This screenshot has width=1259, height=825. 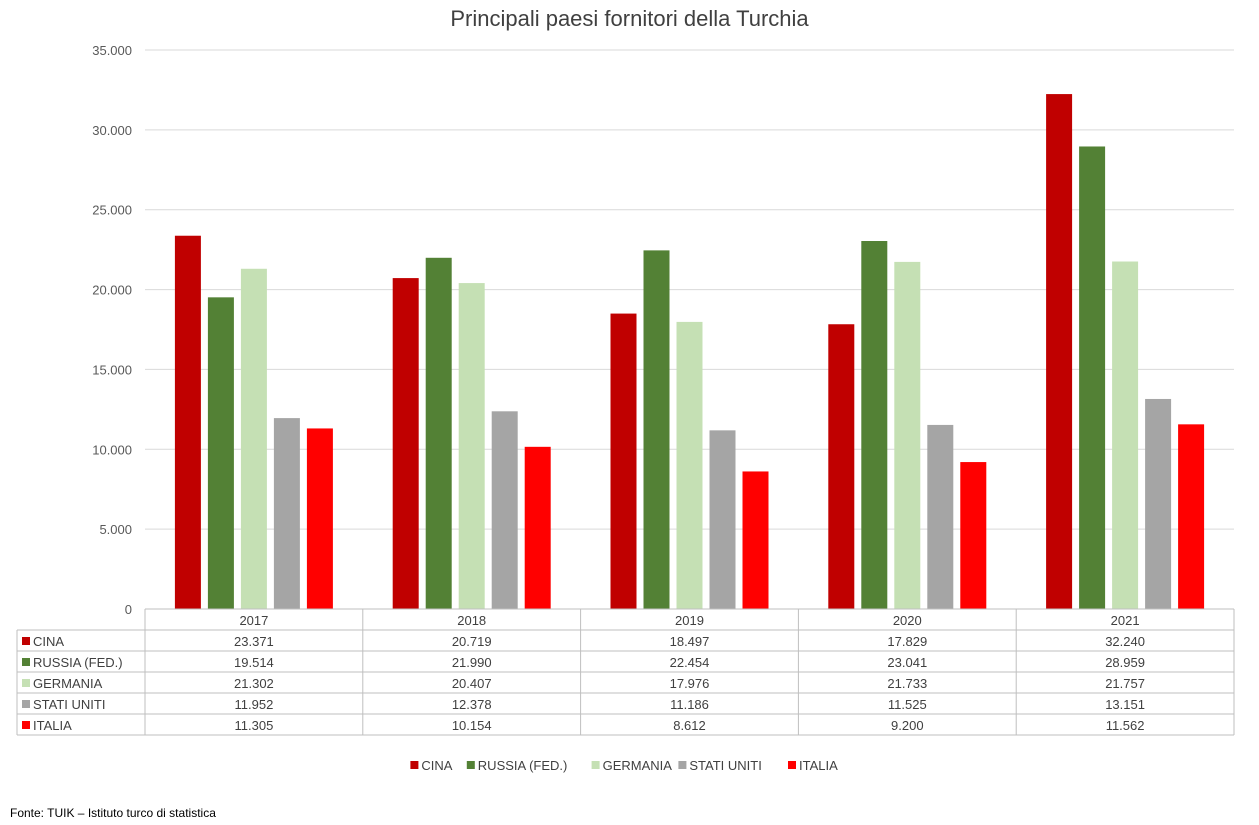 I want to click on x-tick-label: 2019, so click(x=689, y=620).